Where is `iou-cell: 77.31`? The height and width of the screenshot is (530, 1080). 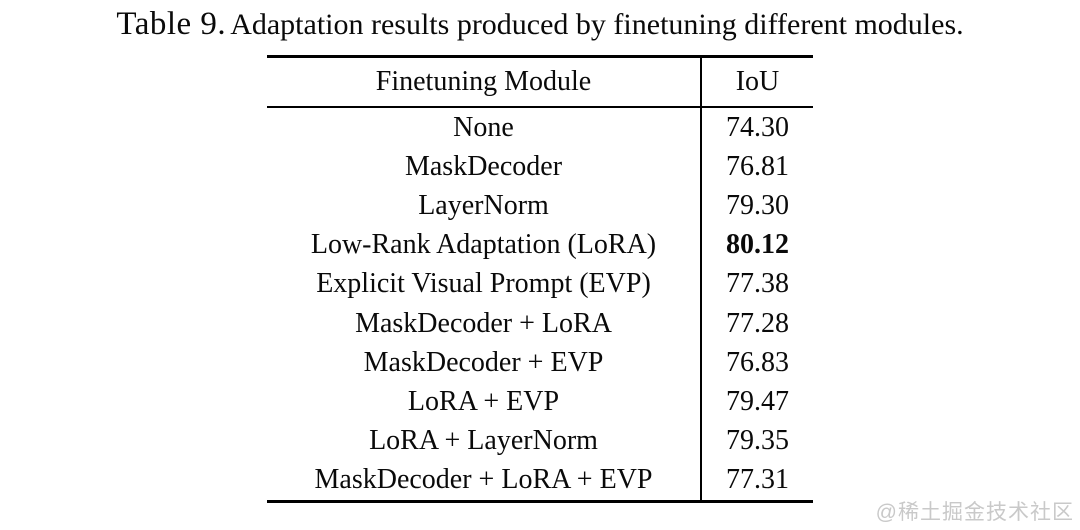 iou-cell: 77.31 is located at coordinates (756, 480).